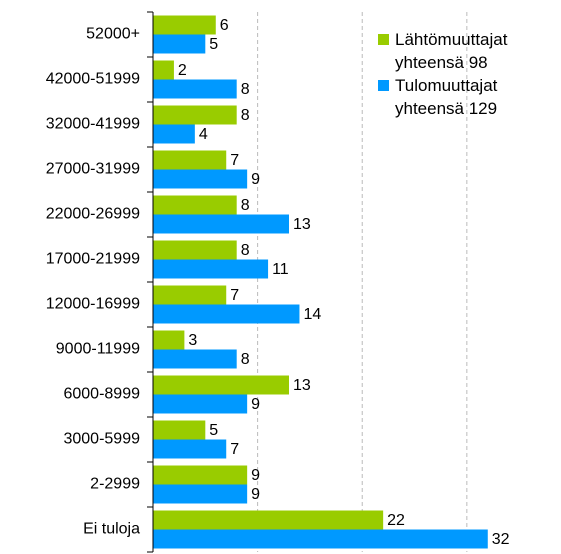 The width and height of the screenshot is (561, 554). What do you see at coordinates (115, 484) in the screenshot?
I see `y-tick-label: 2-2999` at bounding box center [115, 484].